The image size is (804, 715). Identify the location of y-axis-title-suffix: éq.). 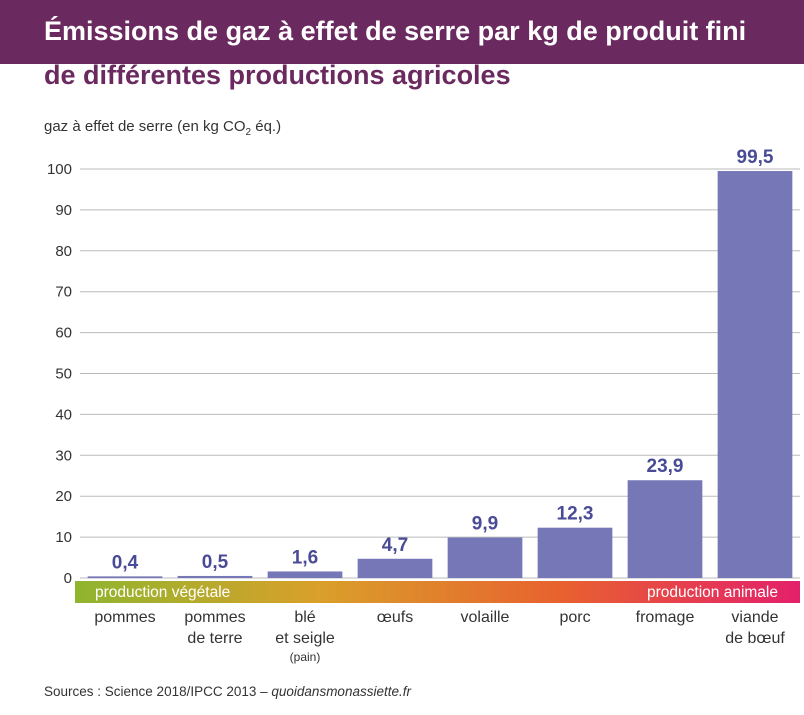
(266, 126).